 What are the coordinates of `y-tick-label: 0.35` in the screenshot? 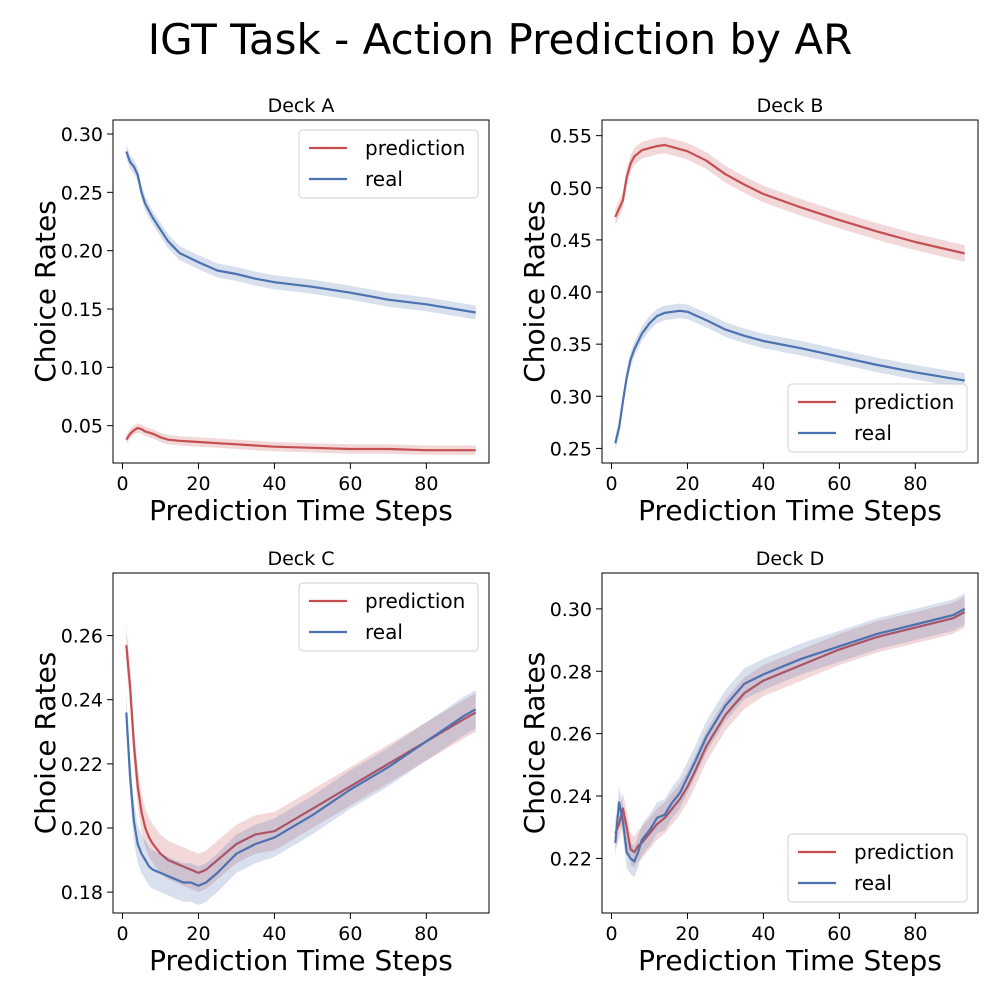 It's located at (571, 345).